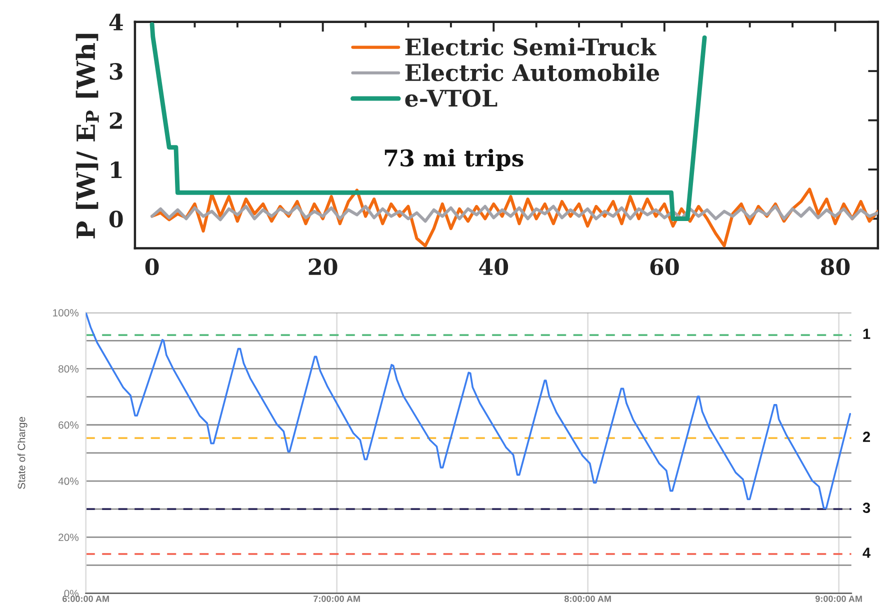 This screenshot has height=607, width=885. Describe the element at coordinates (116, 219) in the screenshot. I see `y-tick-label: 0` at that location.